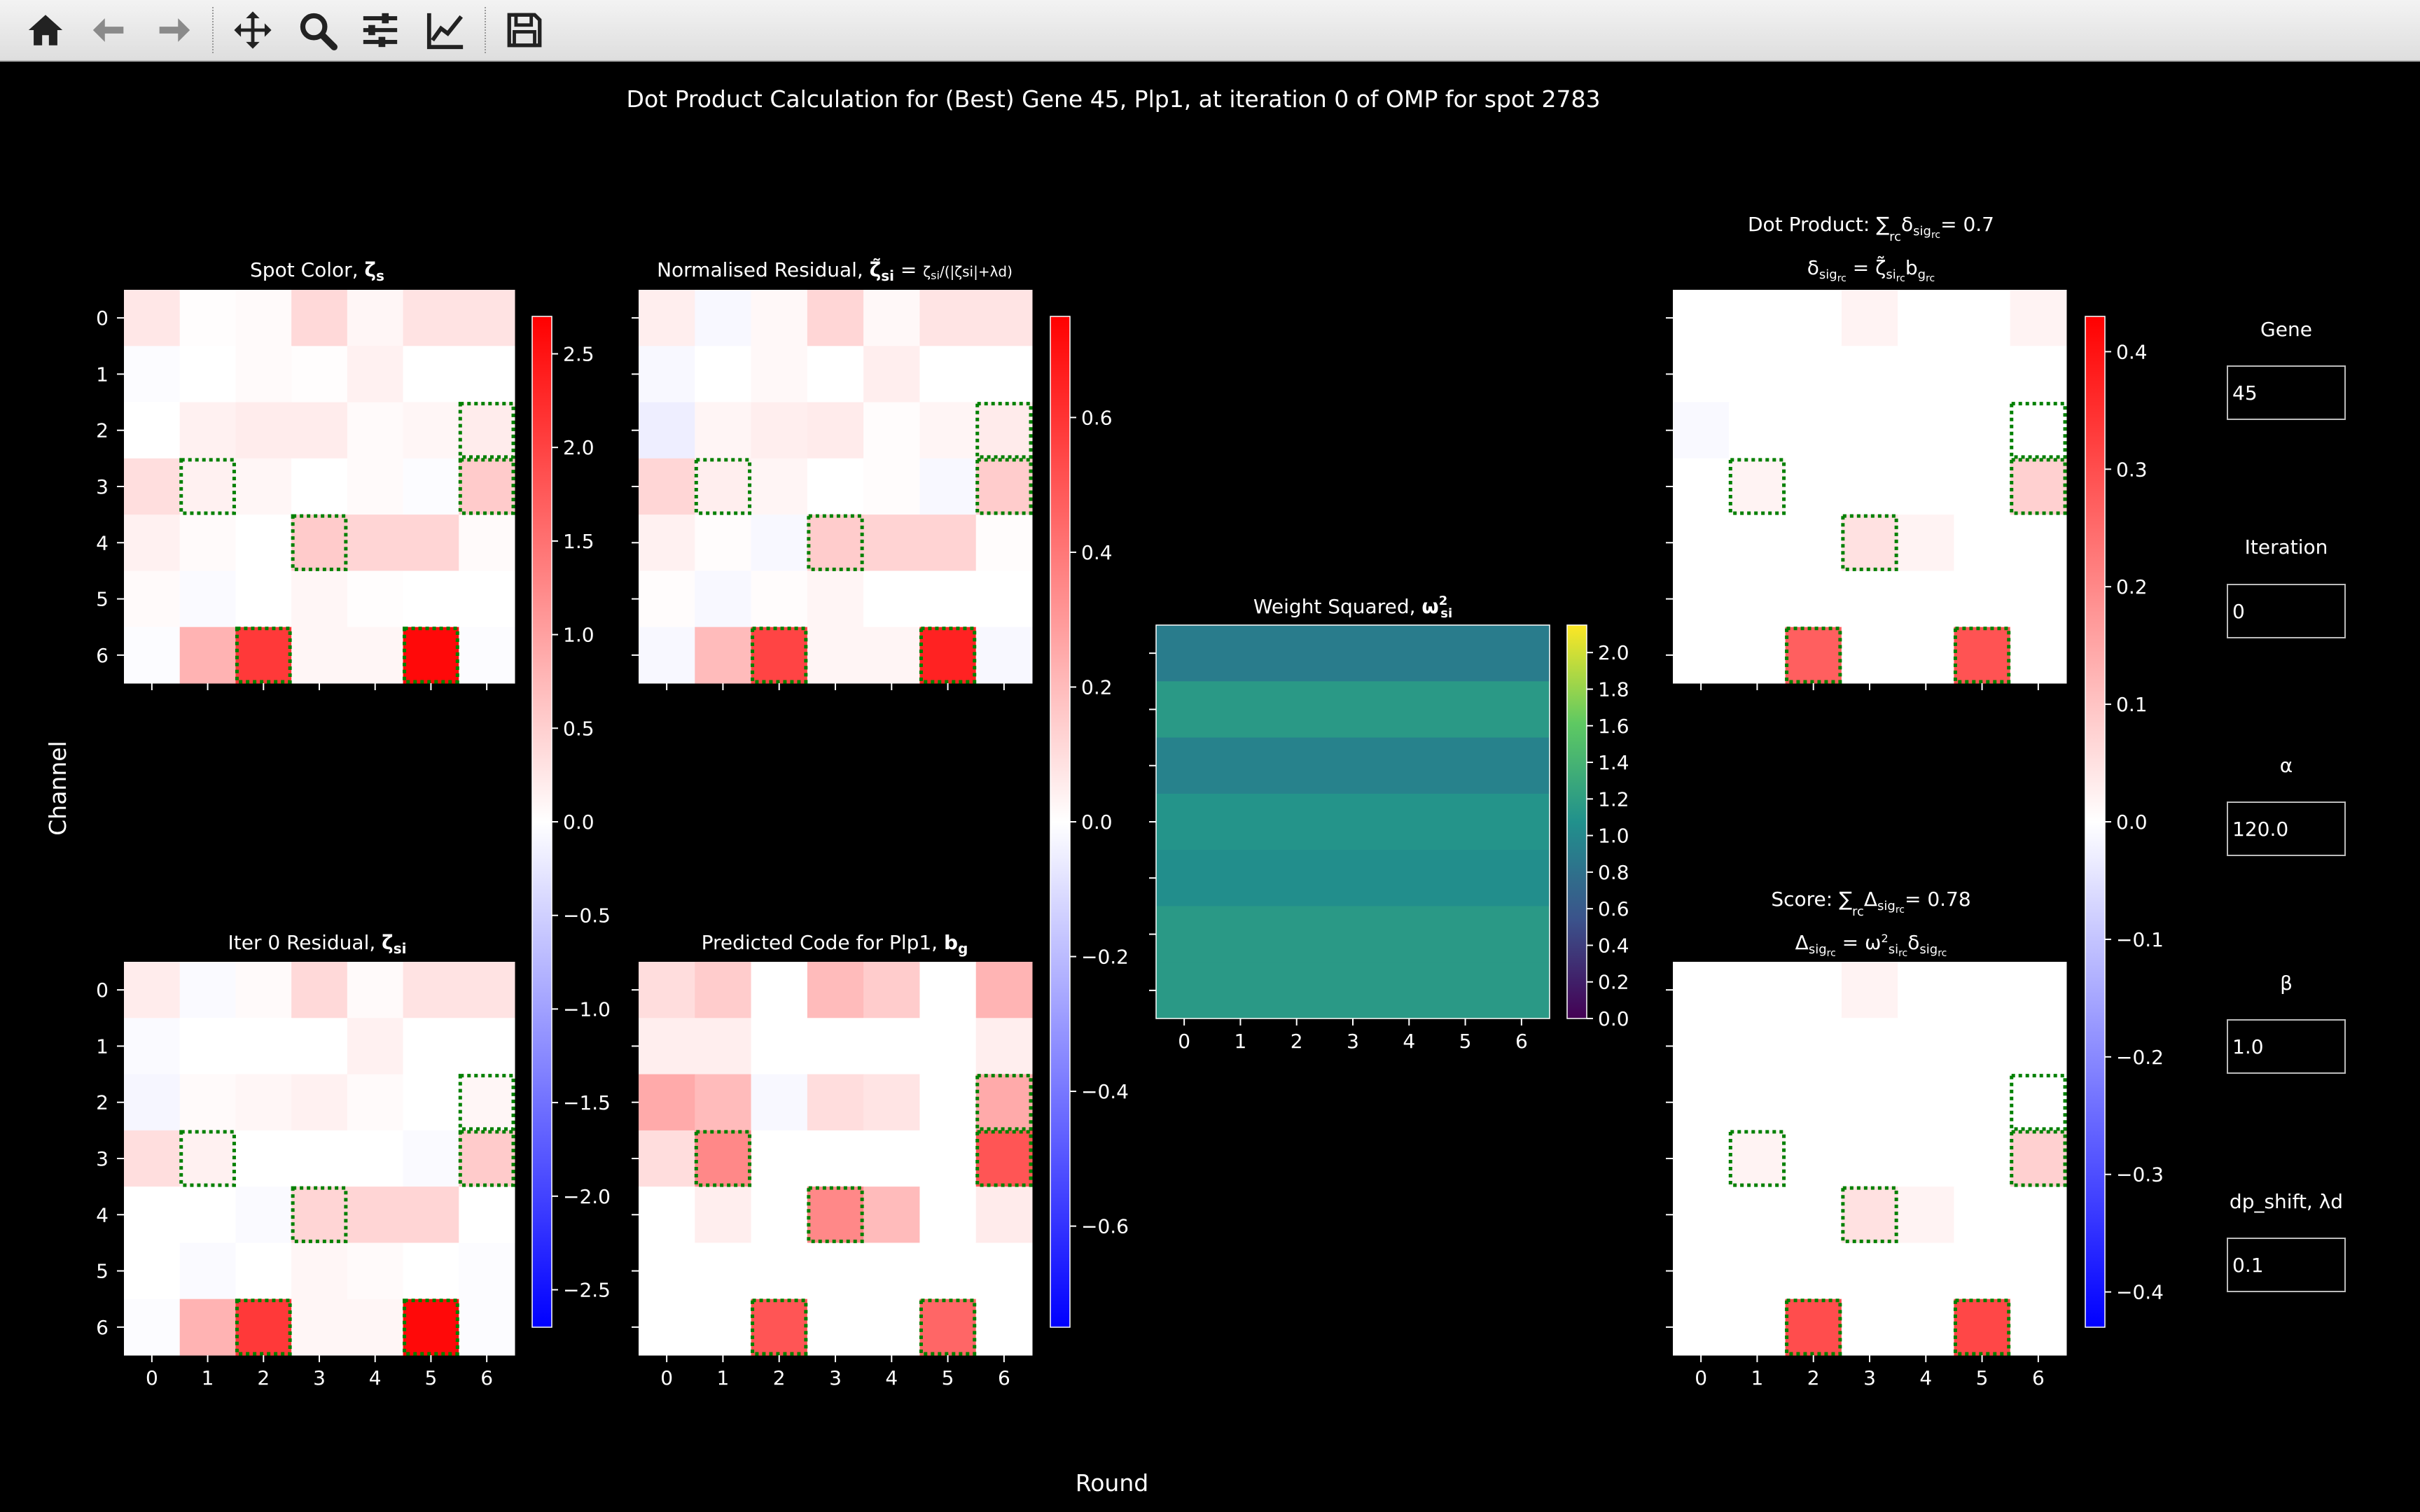 The width and height of the screenshot is (2420, 1512). Describe the element at coordinates (1353, 990) in the screenshot. I see `weight-row` at that location.